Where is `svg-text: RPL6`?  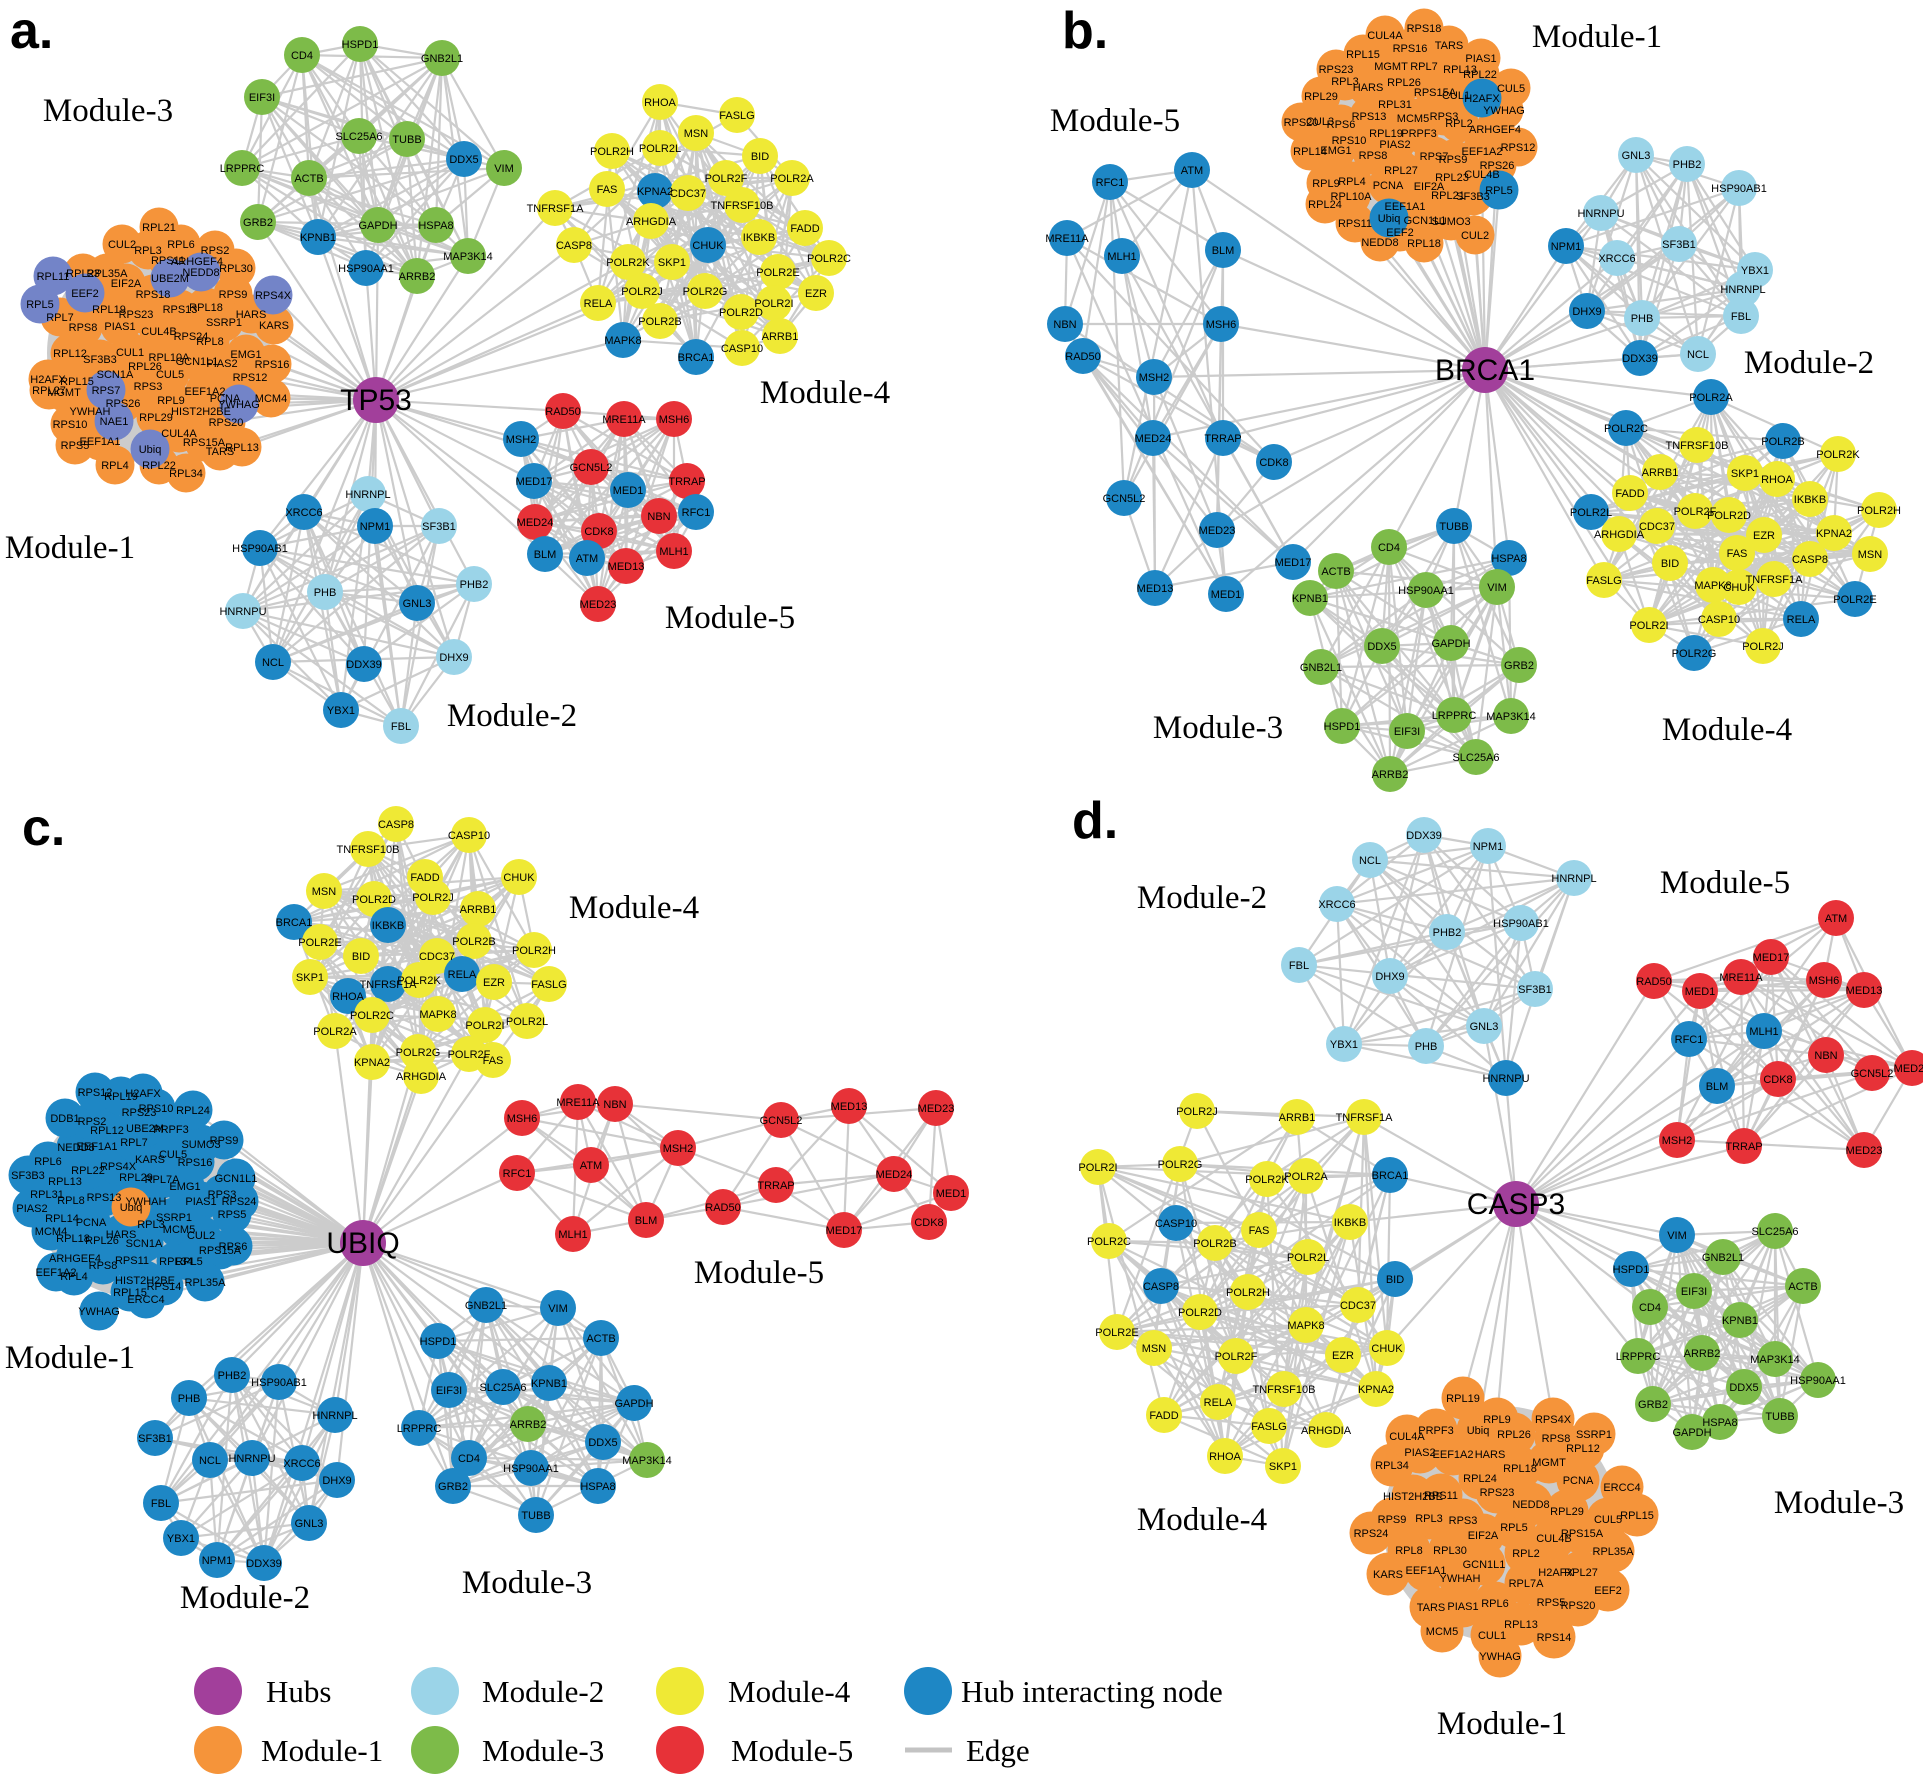 svg-text: RPL6 is located at coordinates (48, 1162).